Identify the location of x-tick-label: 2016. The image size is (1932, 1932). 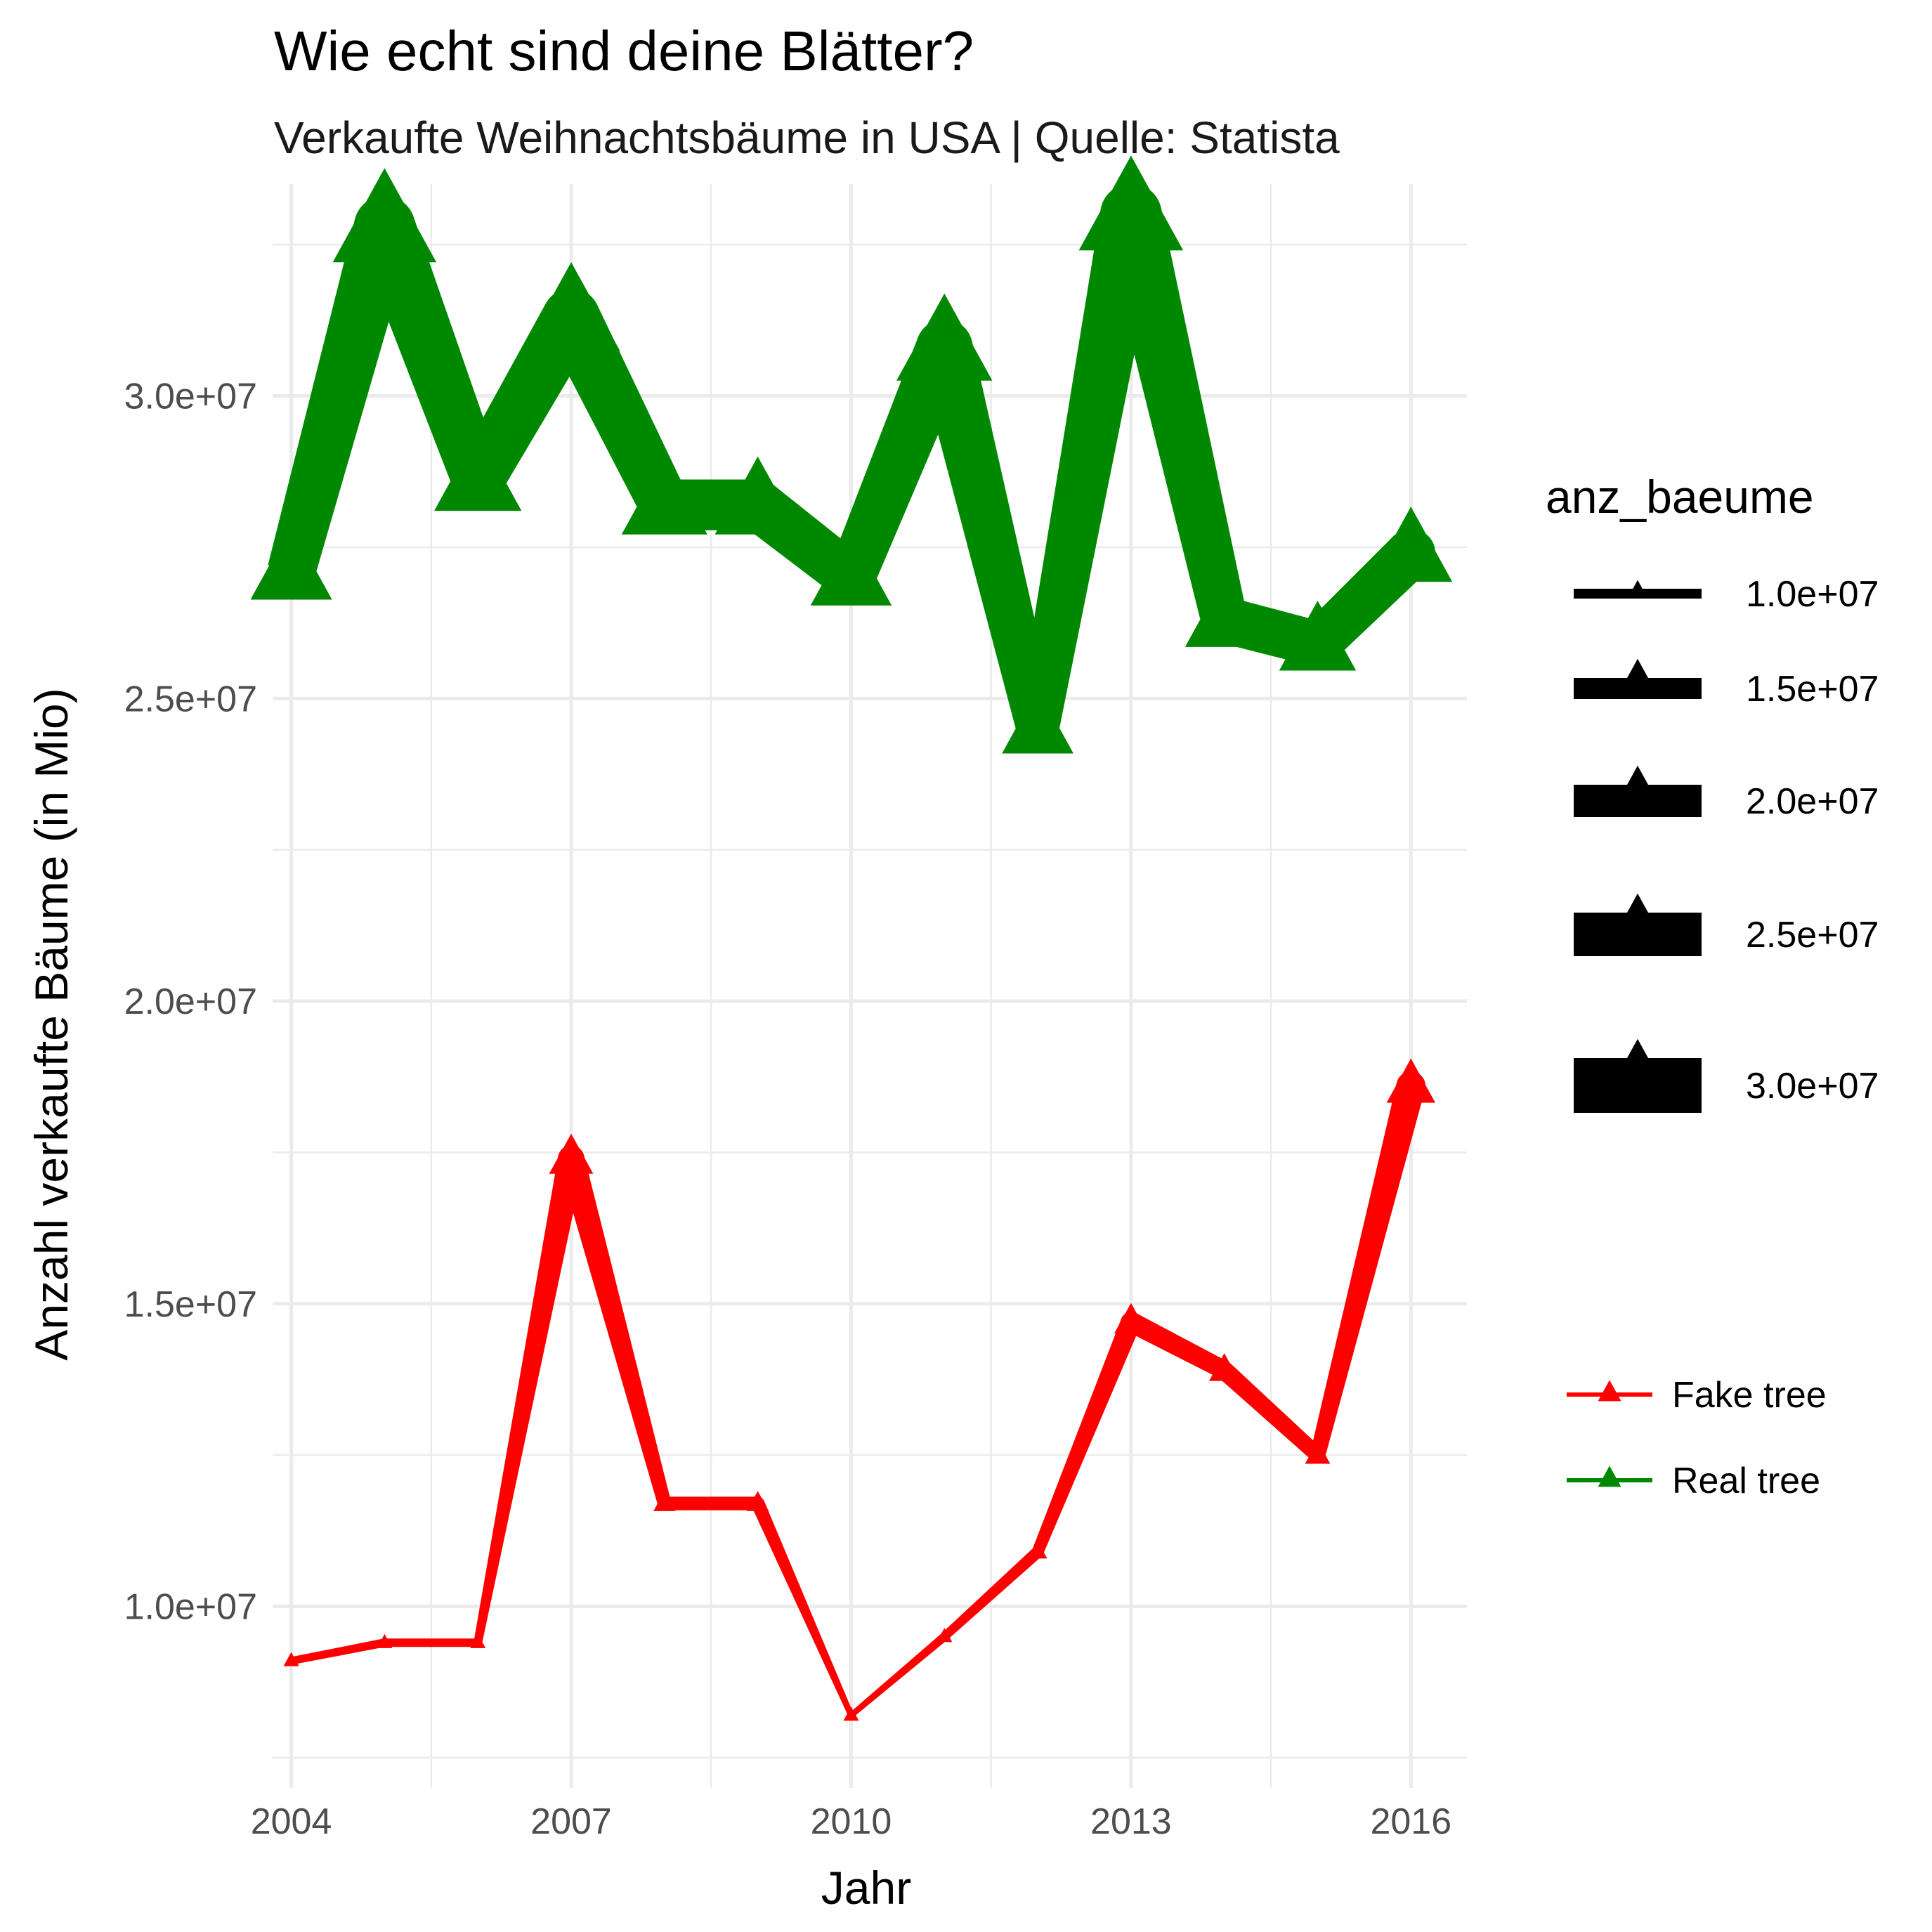
(1411, 1822).